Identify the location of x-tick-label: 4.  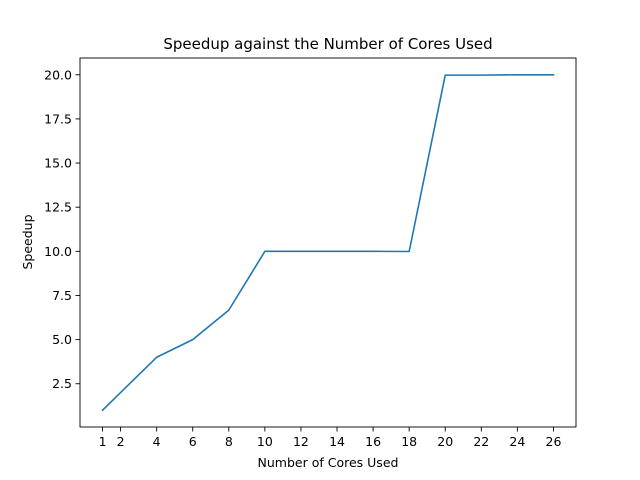
(157, 441).